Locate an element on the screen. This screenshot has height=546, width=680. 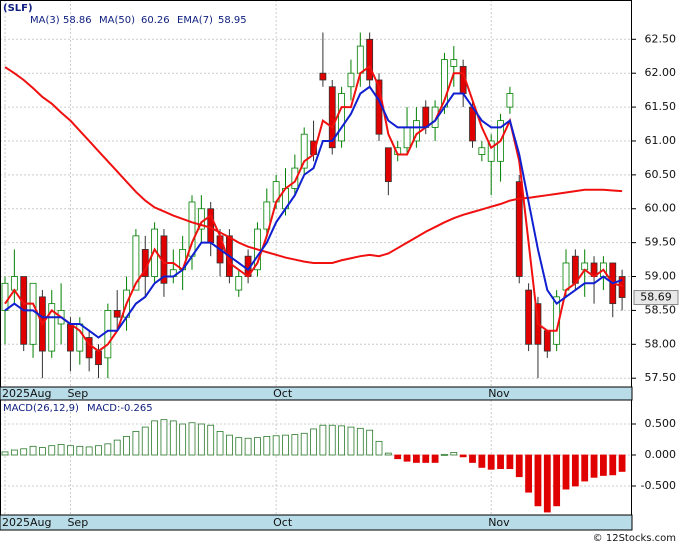
y-tick-label: 0.500 is located at coordinates (661, 423).